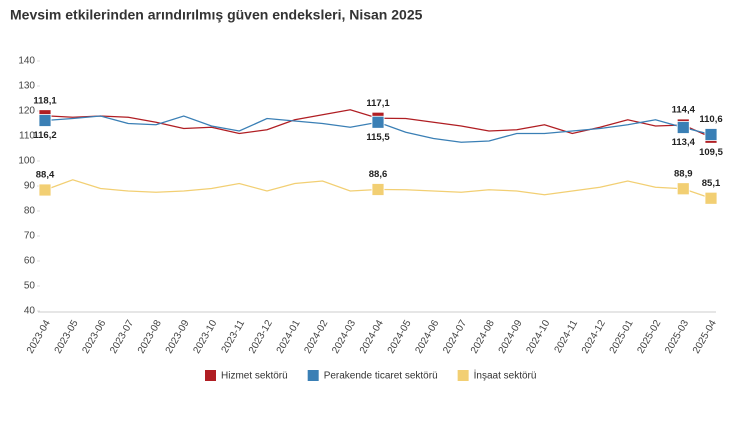  What do you see at coordinates (30, 261) in the screenshot?
I see `y-tick-label: 60` at bounding box center [30, 261].